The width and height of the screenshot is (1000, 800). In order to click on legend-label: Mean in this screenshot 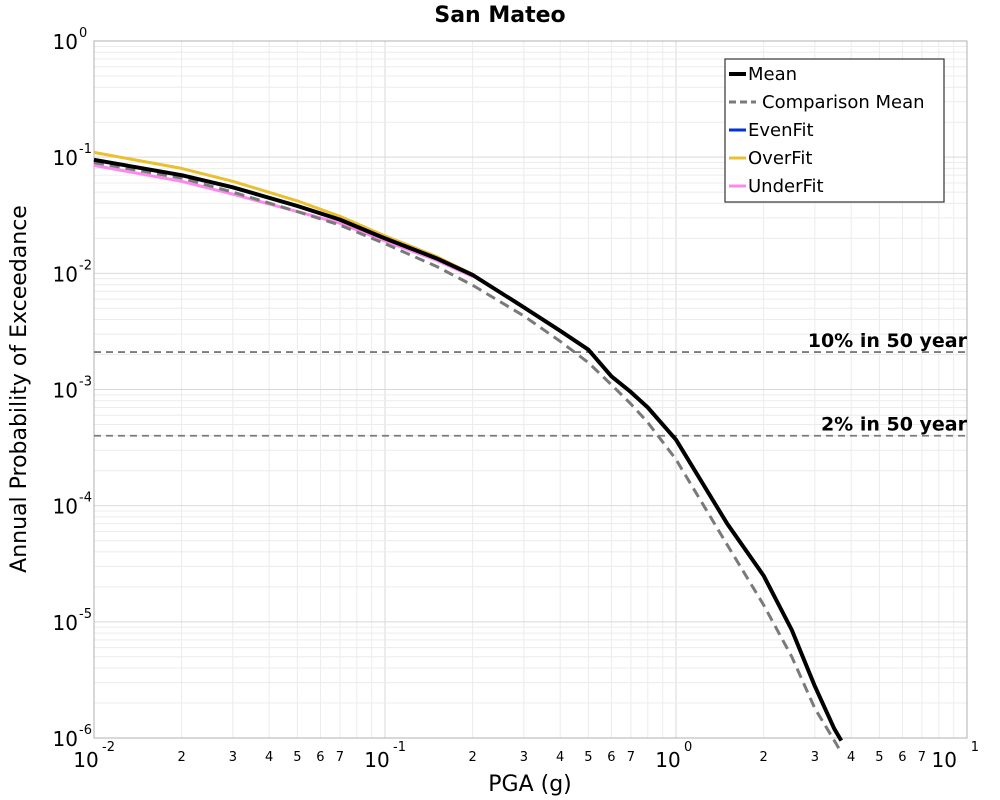, I will do `click(772, 74)`.